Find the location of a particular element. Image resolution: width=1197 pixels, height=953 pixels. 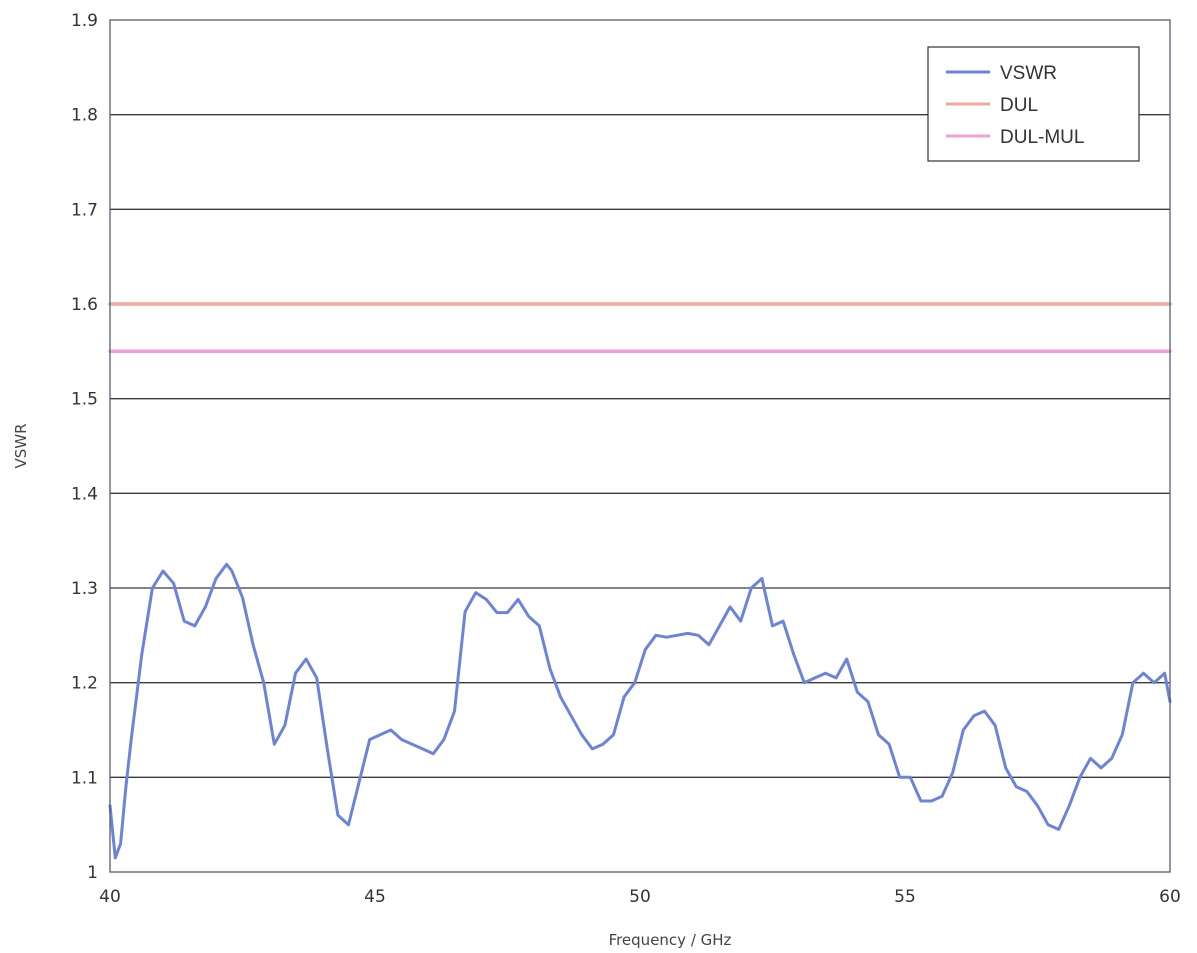

legend: VSWR DUL DUL-MUL is located at coordinates (1033, 104).